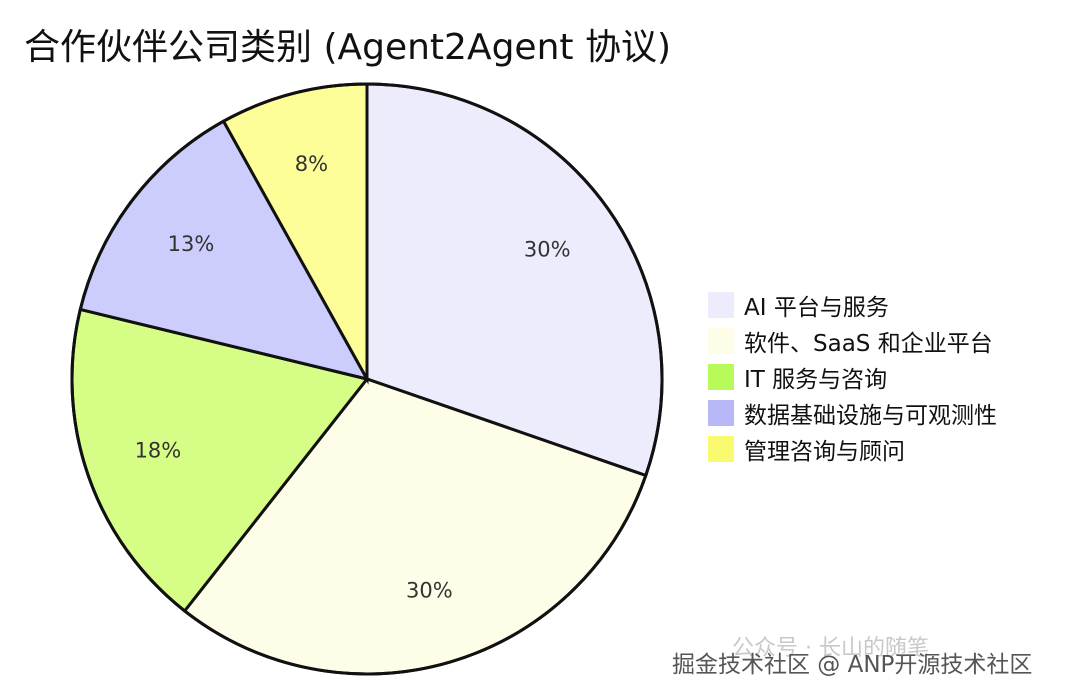  I want to click on slice-label-data-infra: 13%, so click(191, 244).